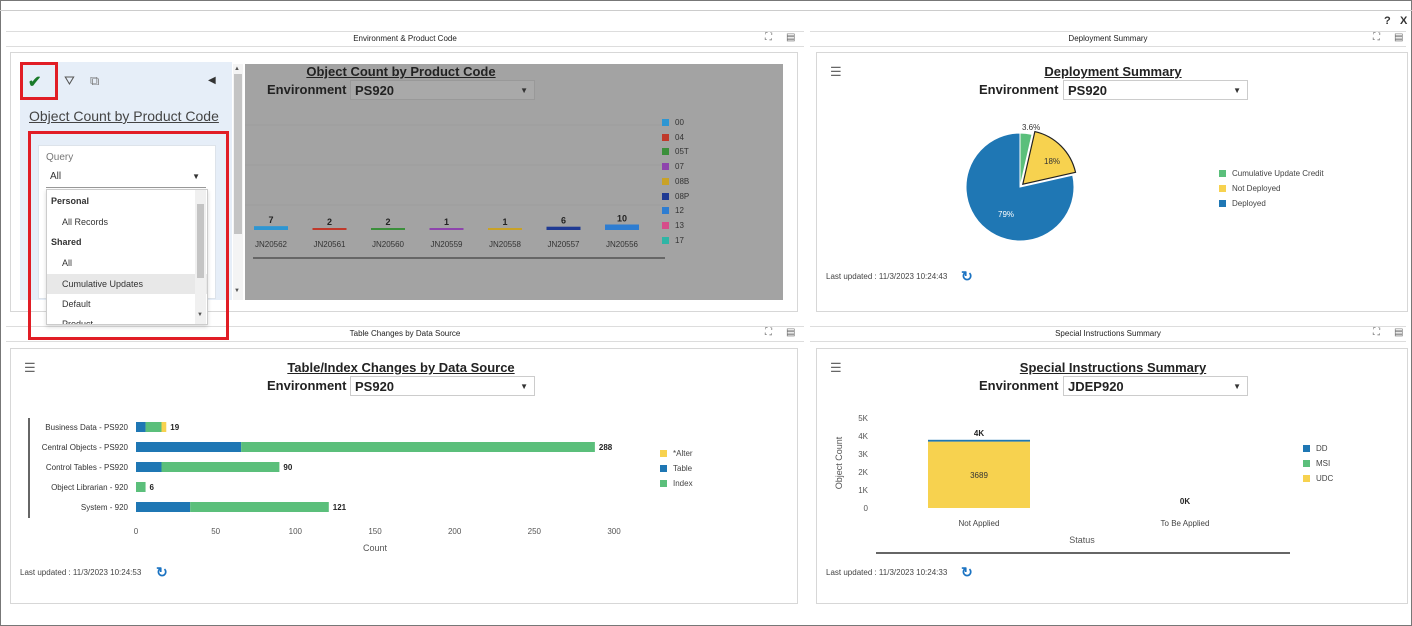 The height and width of the screenshot is (626, 1412). I want to click on legend-item: Cumulative Update Credit, so click(1271, 173).